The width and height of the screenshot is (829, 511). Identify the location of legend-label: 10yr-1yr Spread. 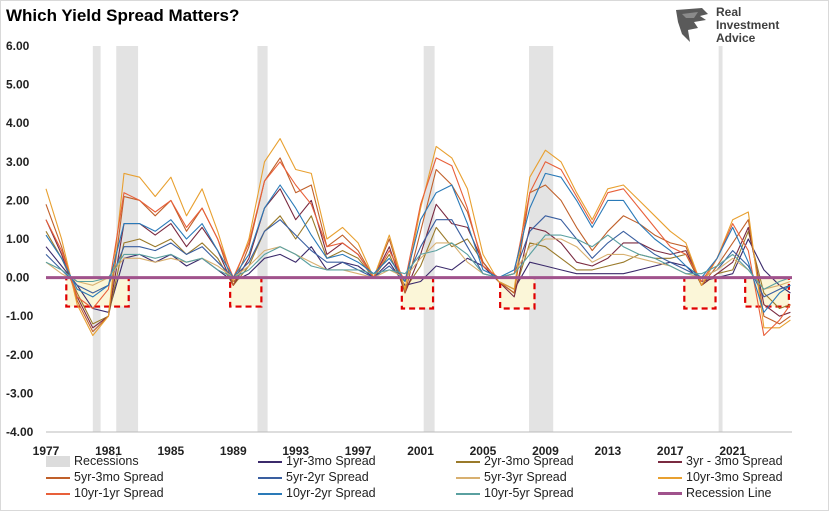
(119, 493).